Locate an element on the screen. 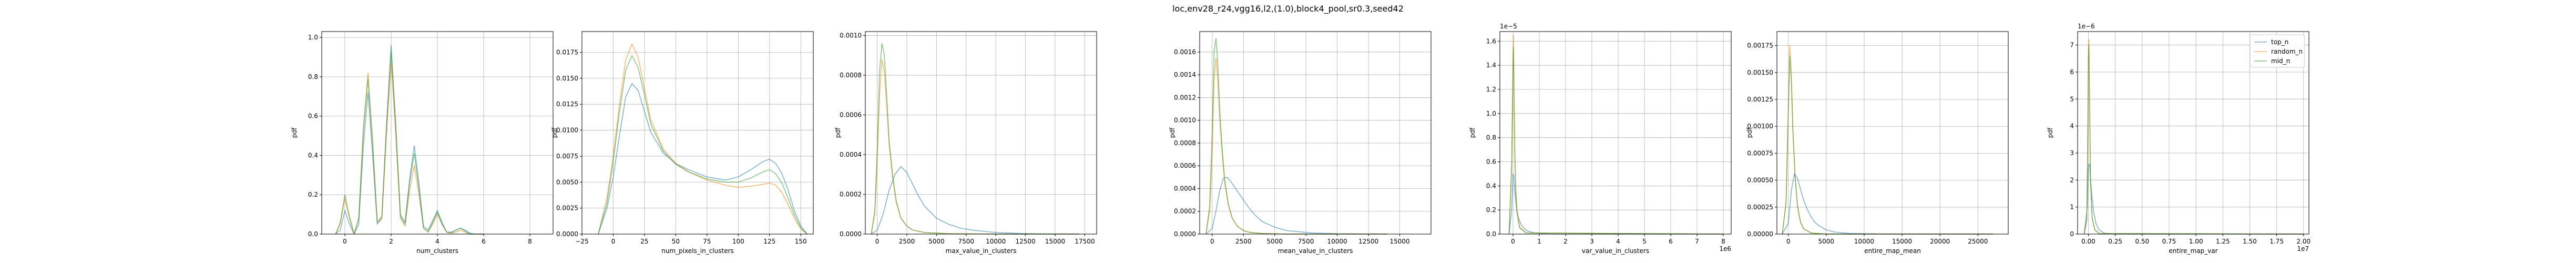  y-tick-label: 0.0125 is located at coordinates (567, 104).